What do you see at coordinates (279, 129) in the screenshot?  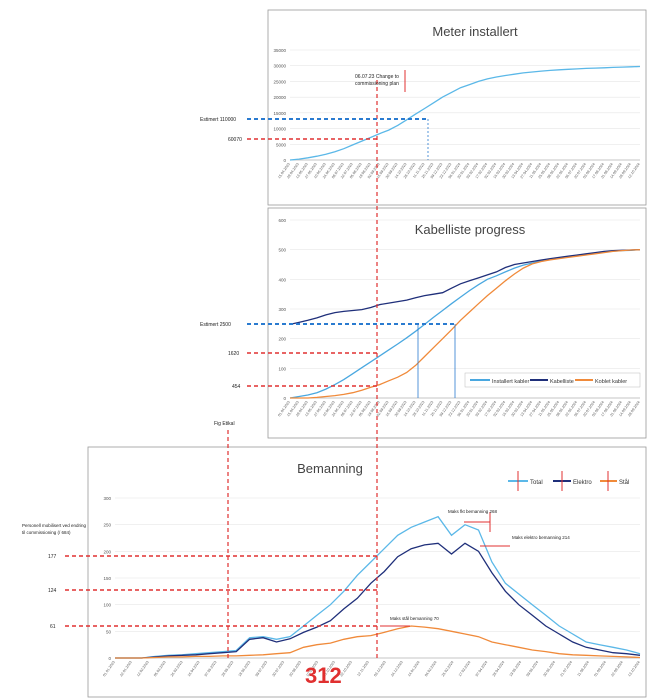 I see `y-tick-label: 10000` at bounding box center [279, 129].